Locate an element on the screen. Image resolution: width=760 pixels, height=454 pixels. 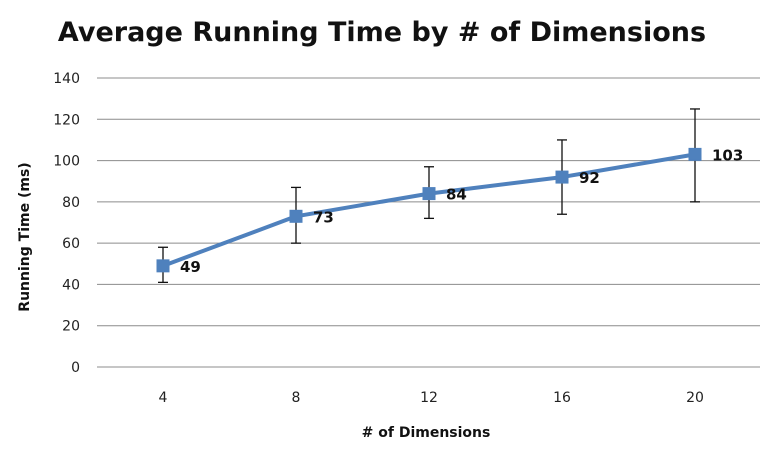
y-tick-label: 140 is located at coordinates (66, 79).